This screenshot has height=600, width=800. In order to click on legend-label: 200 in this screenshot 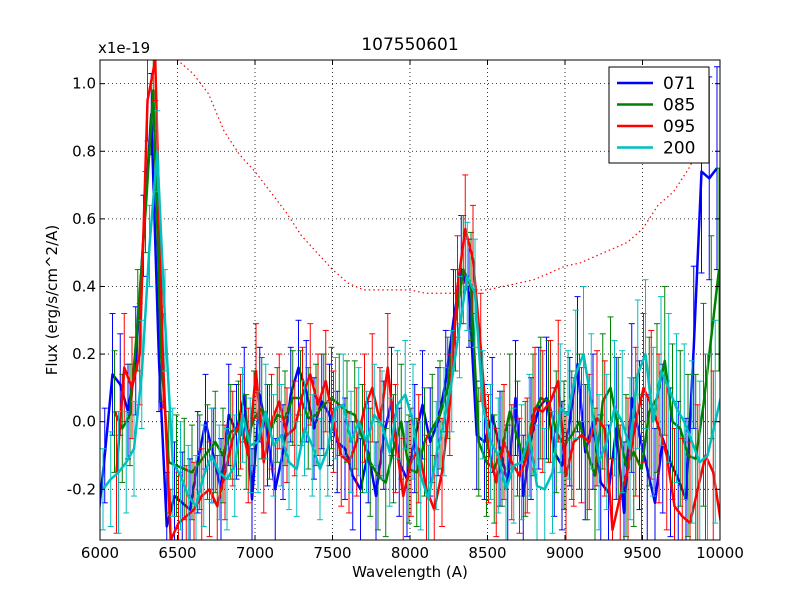, I will do `click(679, 149)`.